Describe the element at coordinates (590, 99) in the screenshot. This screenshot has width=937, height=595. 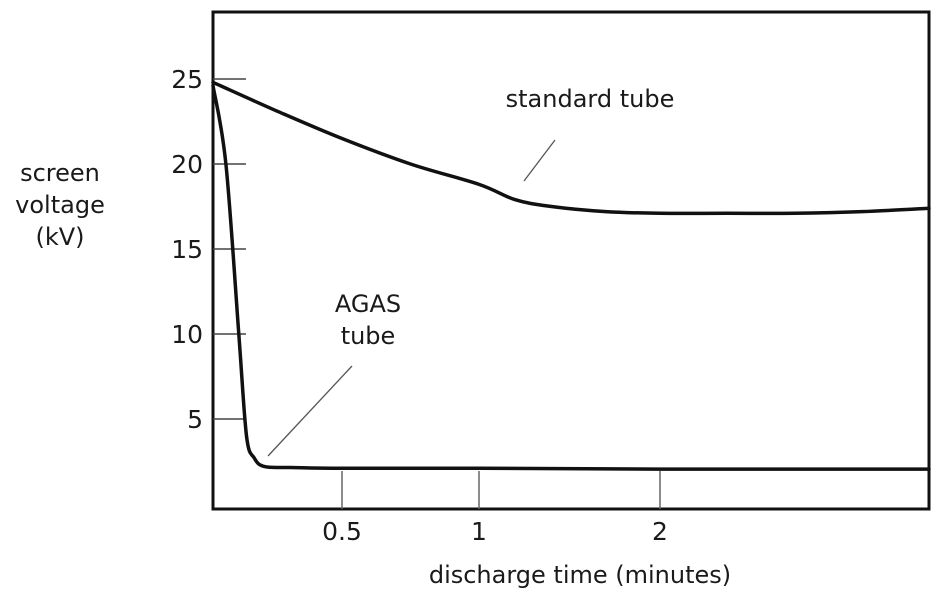
I see `annotation-label: standard tube` at that location.